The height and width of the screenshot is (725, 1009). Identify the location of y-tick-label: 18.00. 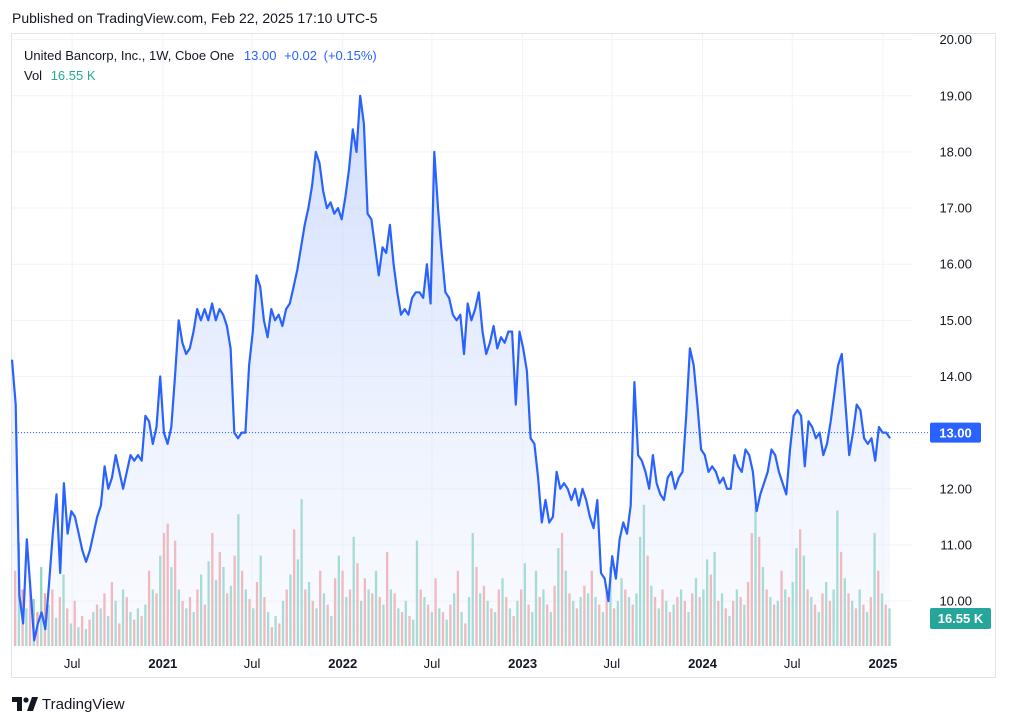
(955, 151).